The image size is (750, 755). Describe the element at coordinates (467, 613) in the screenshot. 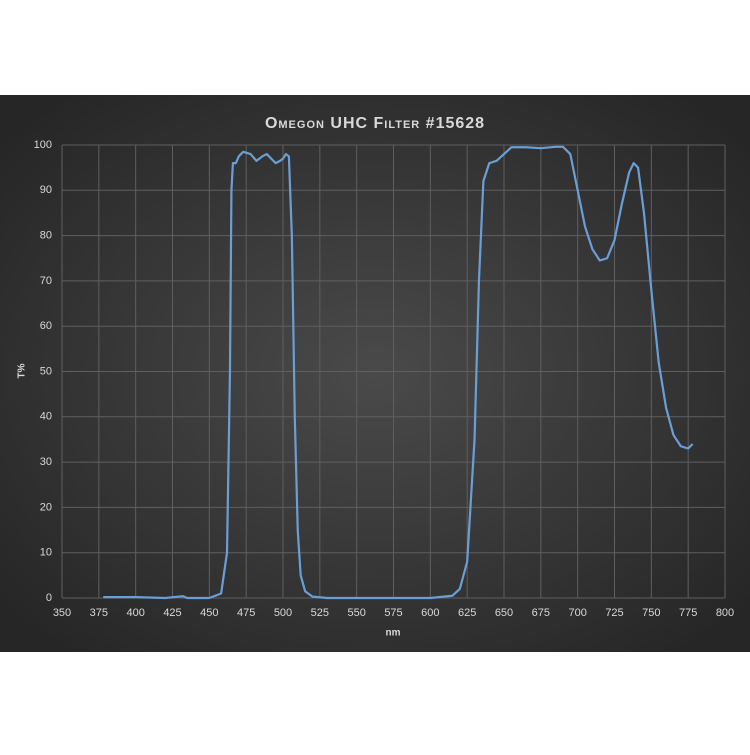

I see `x-tick-label: 625` at that location.